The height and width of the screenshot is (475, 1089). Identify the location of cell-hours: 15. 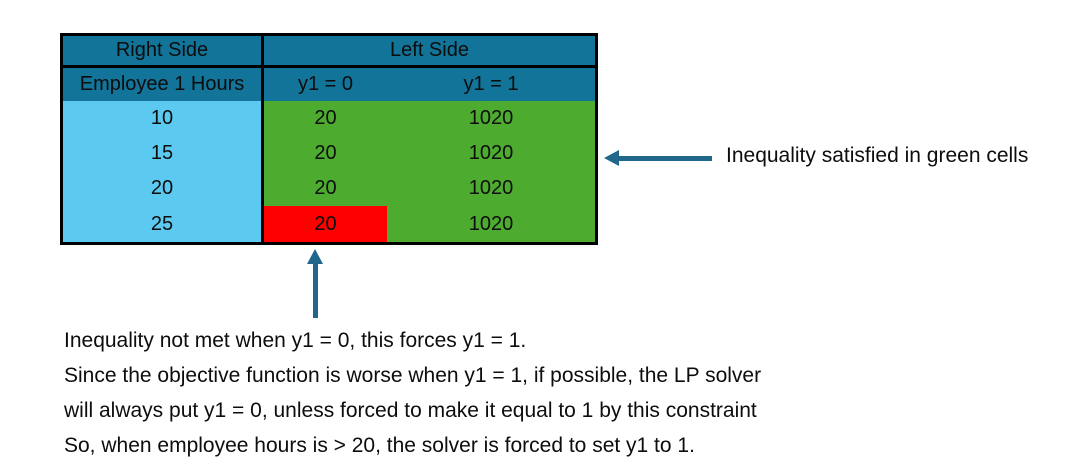
(163, 153).